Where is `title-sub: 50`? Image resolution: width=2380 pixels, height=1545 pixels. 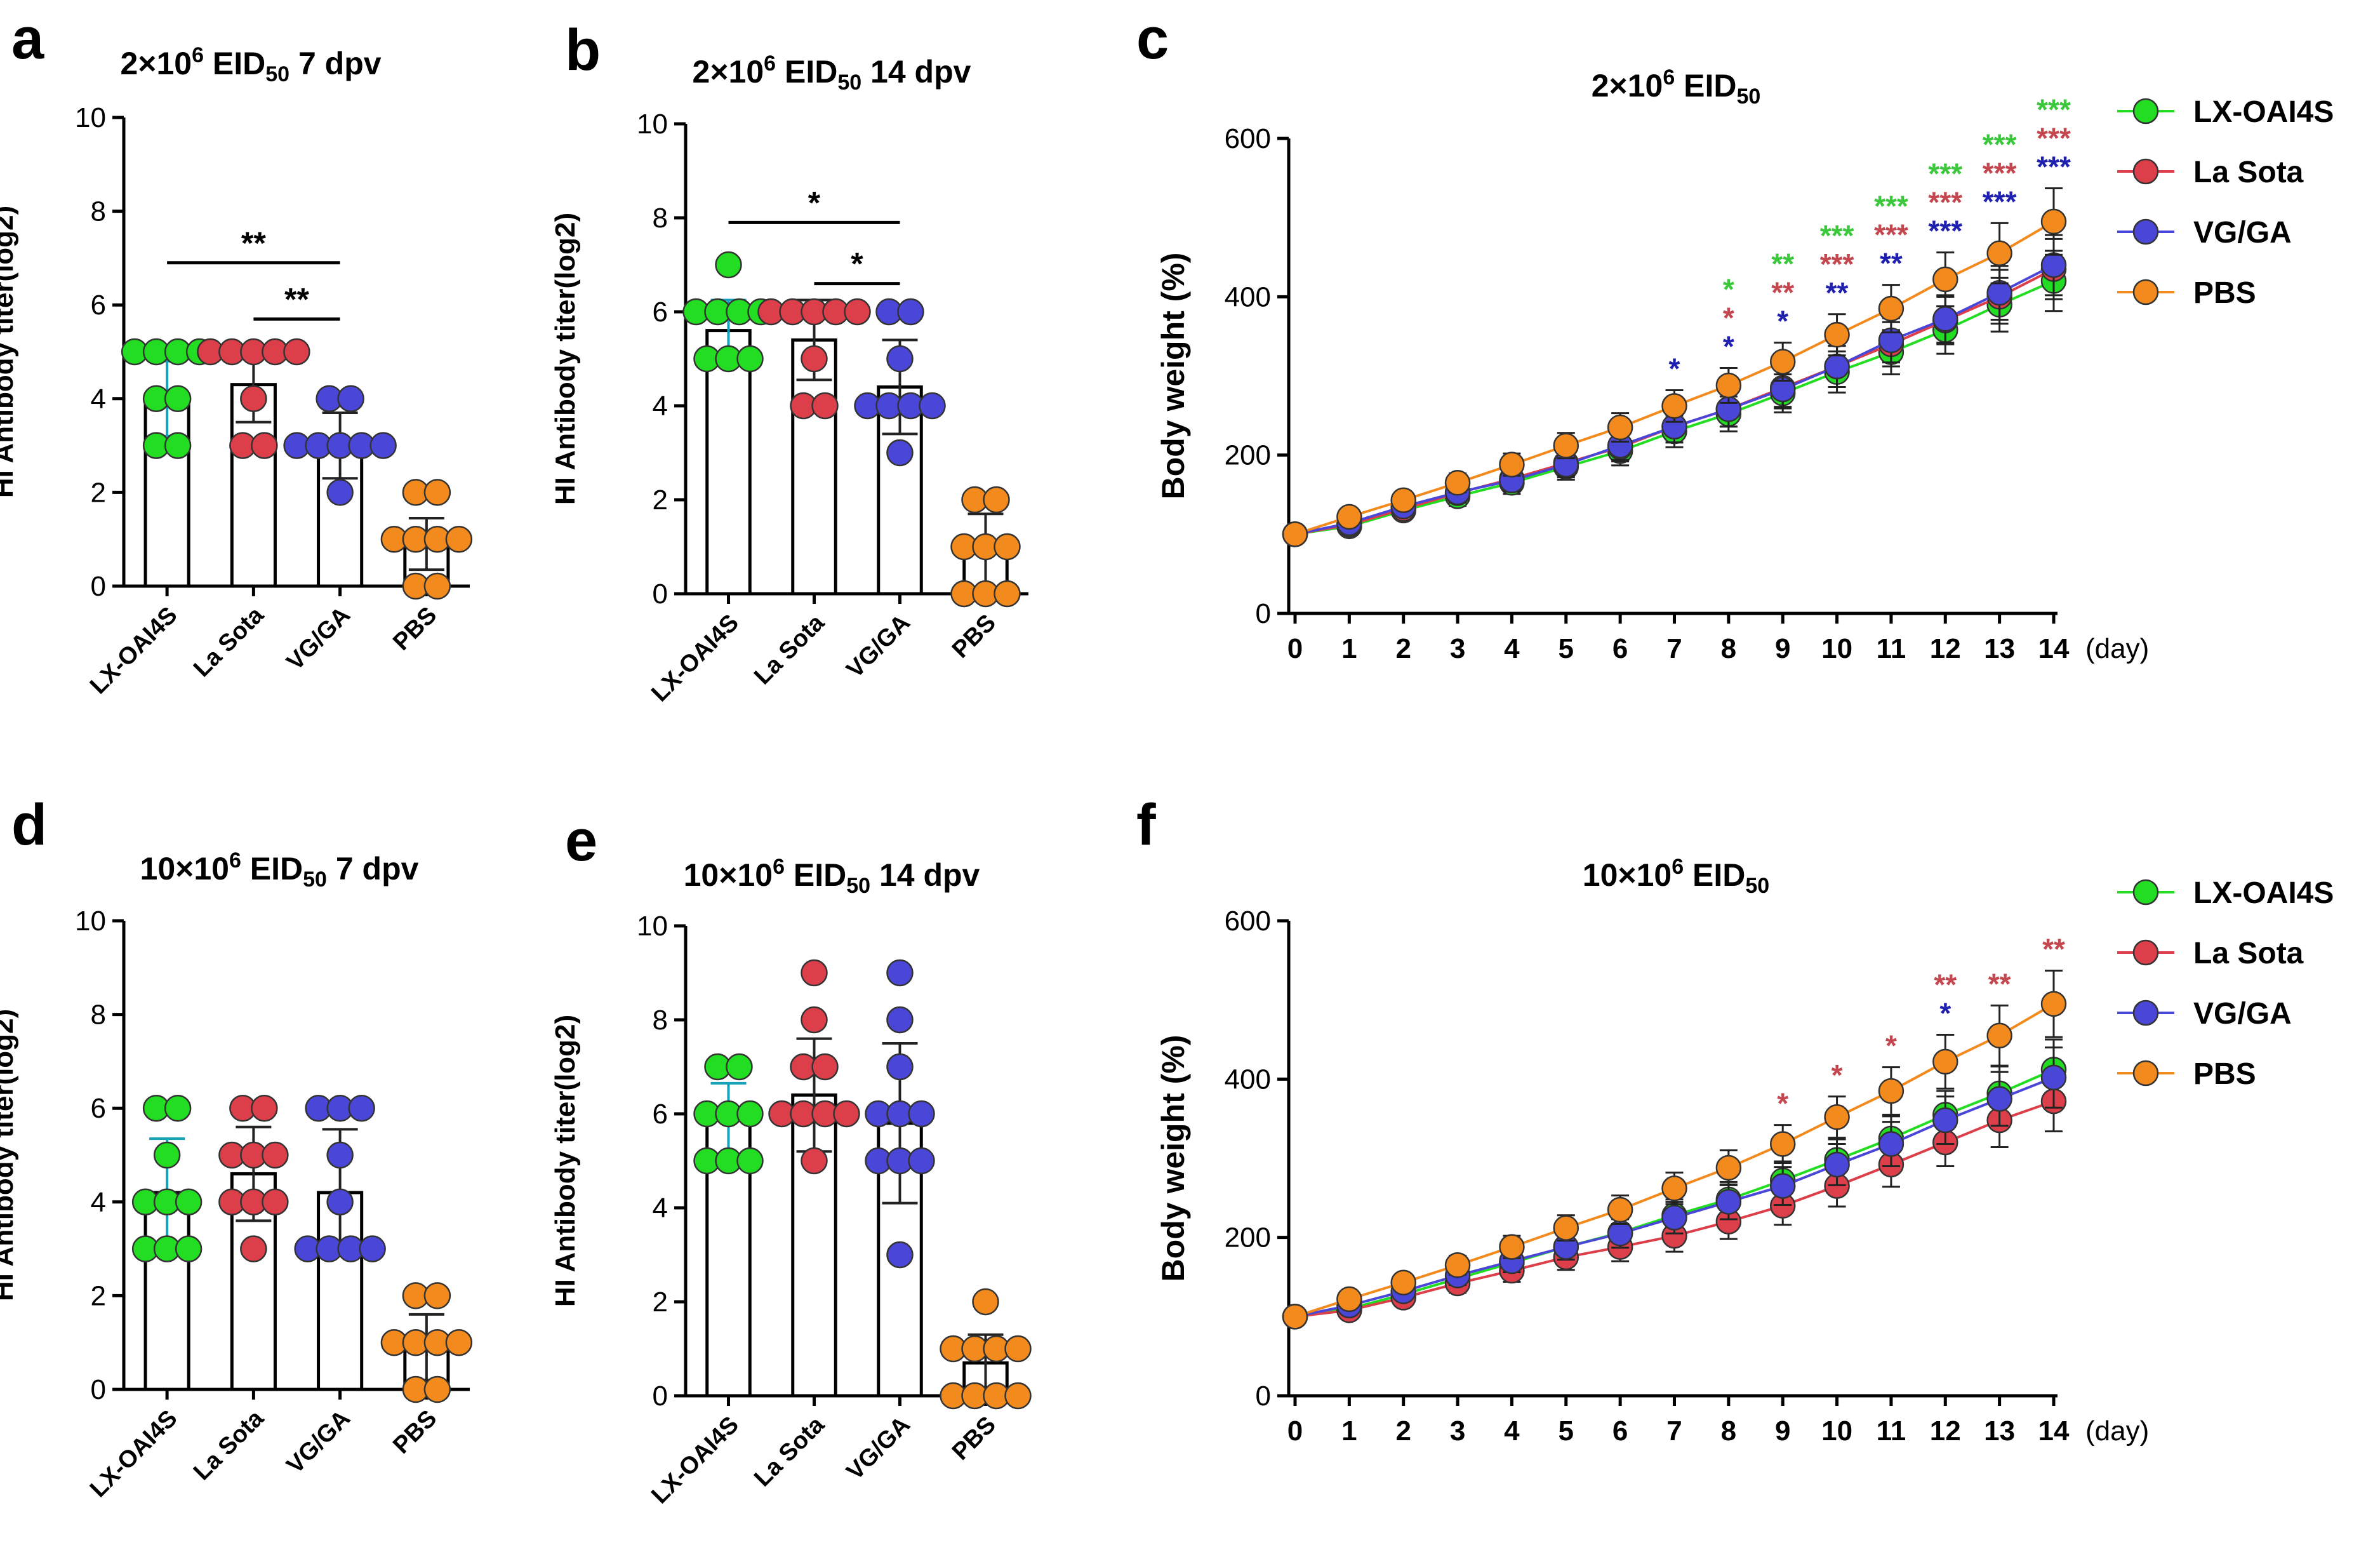 title-sub: 50 is located at coordinates (315, 879).